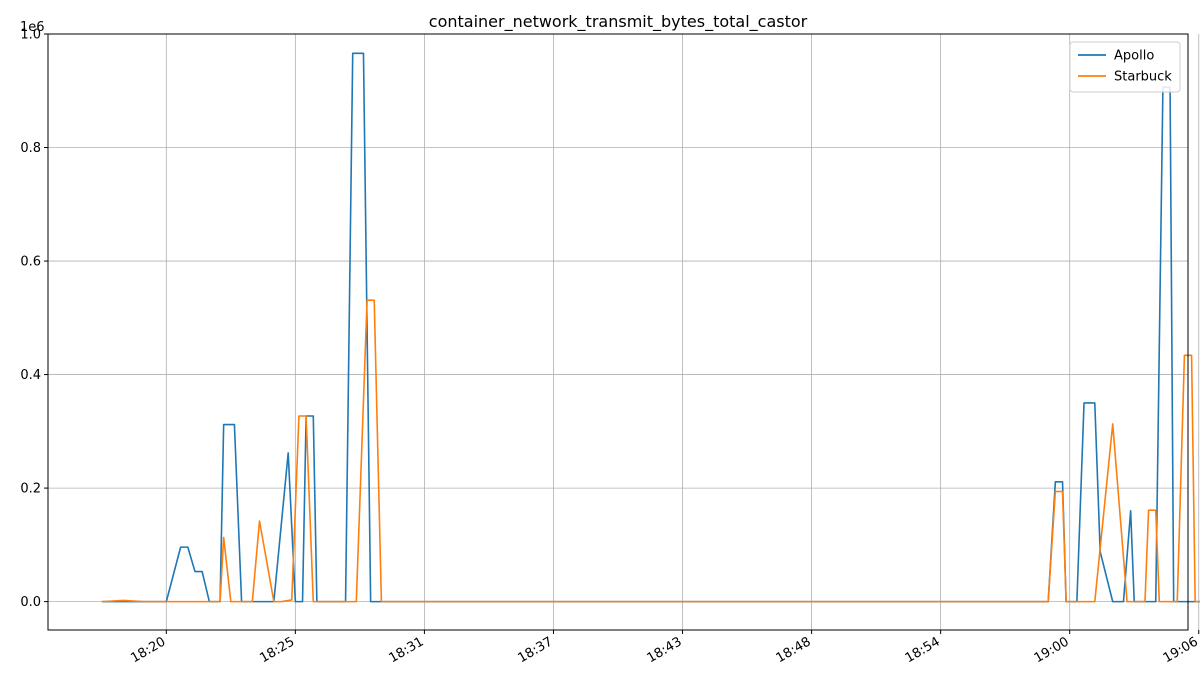  Describe the element at coordinates (1143, 77) in the screenshot. I see `legend-label-starbuck: Starbuck` at that location.